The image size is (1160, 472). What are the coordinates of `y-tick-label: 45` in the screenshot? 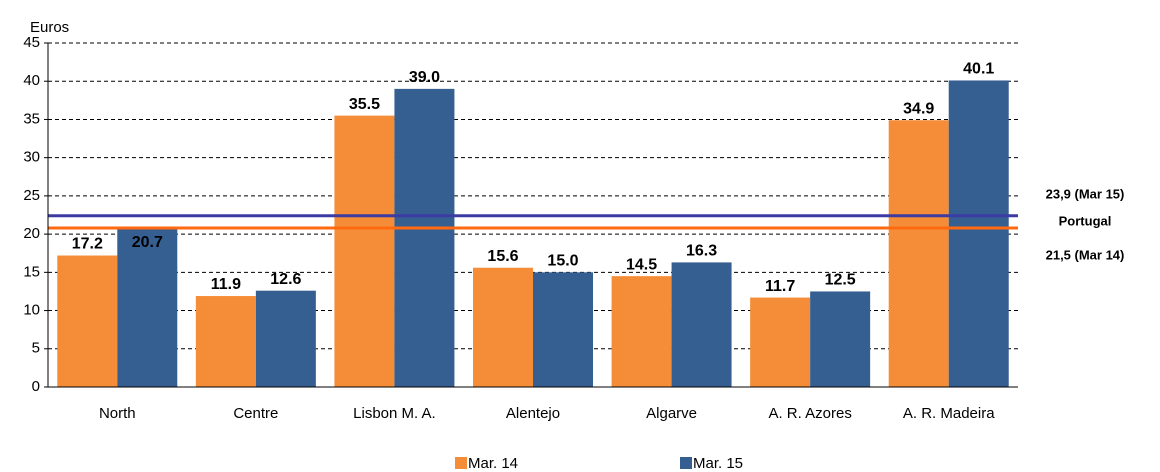 It's located at (31, 42).